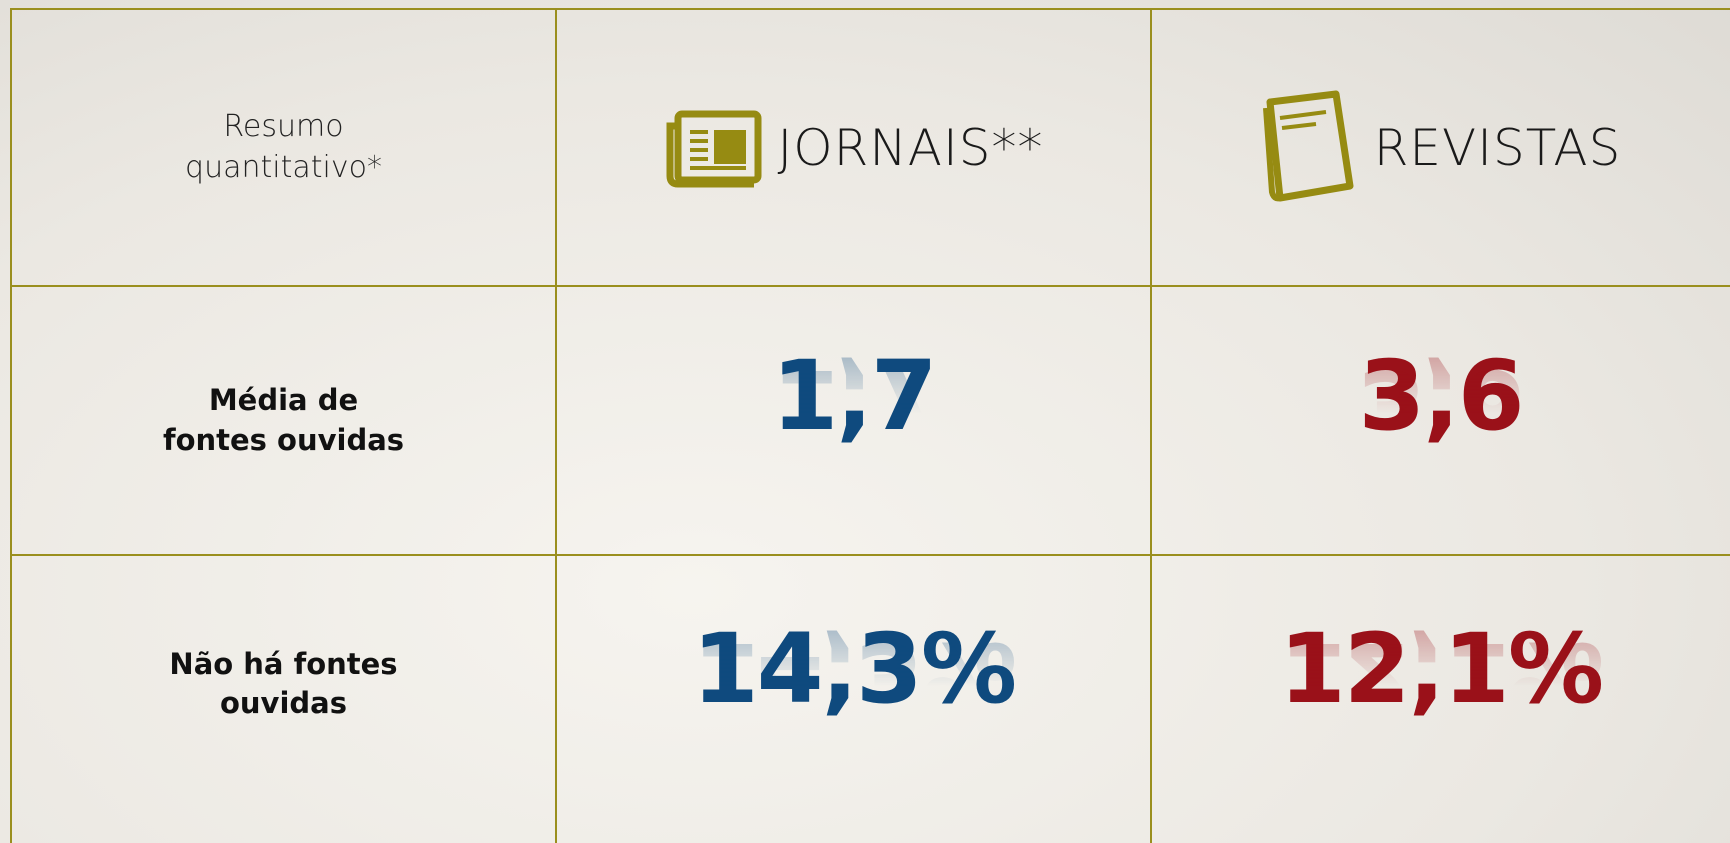 The height and width of the screenshot is (843, 1730). I want to click on newspaper-icon, so click(714, 148).